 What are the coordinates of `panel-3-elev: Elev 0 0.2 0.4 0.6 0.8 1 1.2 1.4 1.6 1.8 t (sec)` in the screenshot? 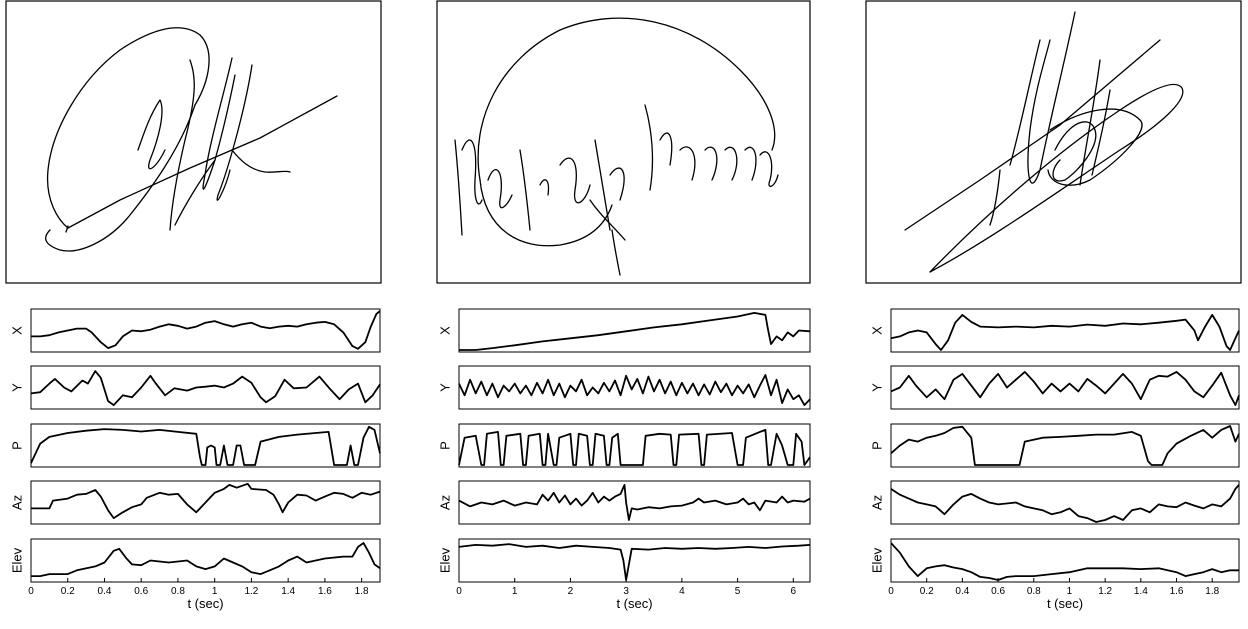 It's located at (1054, 574).